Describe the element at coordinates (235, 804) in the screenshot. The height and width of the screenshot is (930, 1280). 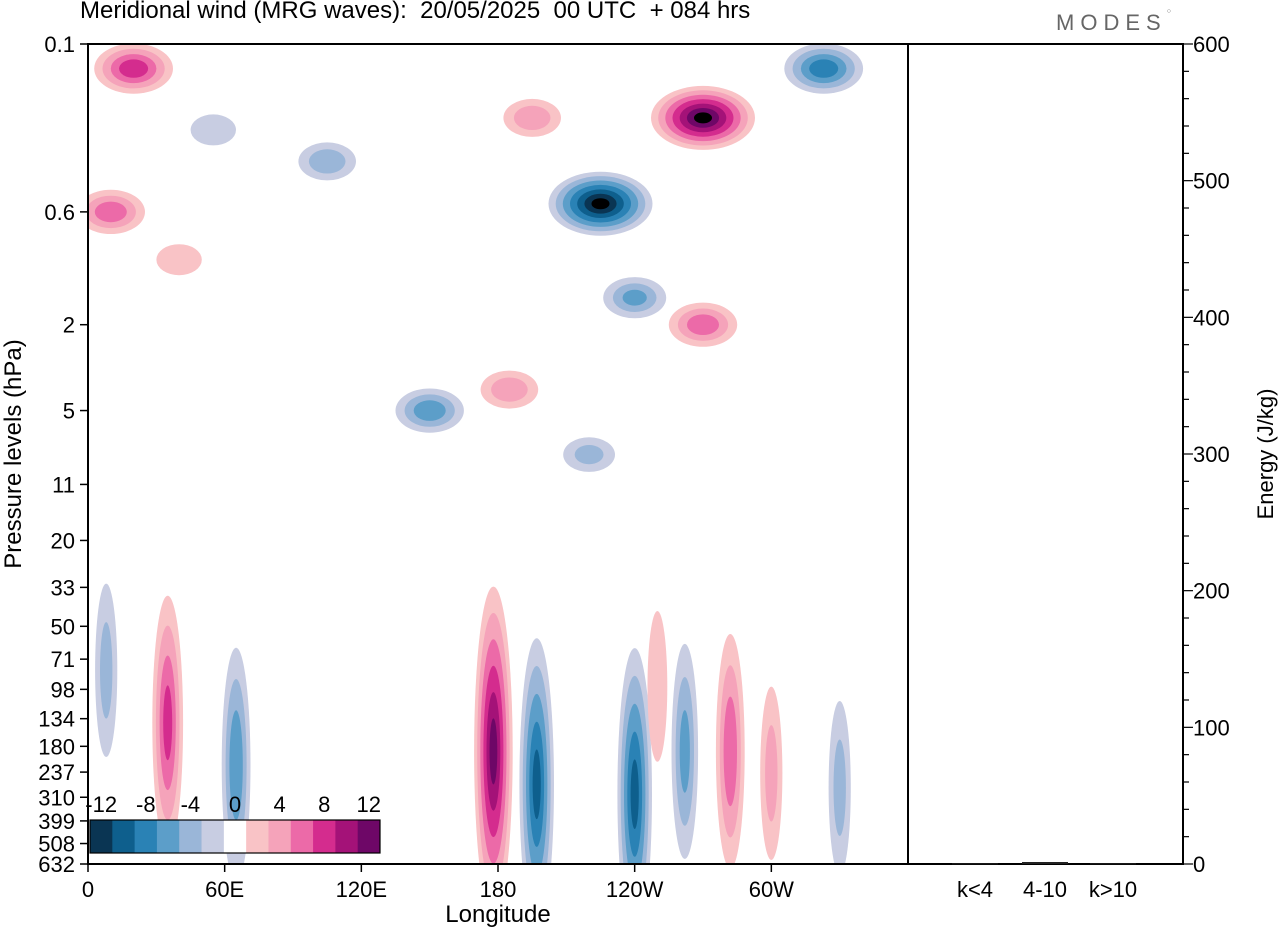
I see `colorbar-label: 0` at that location.